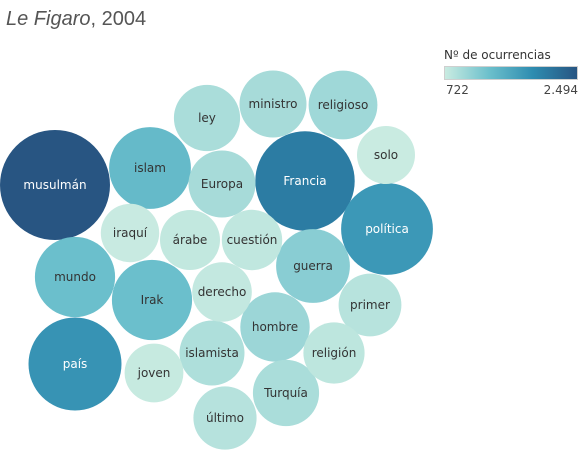 The image size is (582, 475). I want to click on bubble: país, so click(75, 364).